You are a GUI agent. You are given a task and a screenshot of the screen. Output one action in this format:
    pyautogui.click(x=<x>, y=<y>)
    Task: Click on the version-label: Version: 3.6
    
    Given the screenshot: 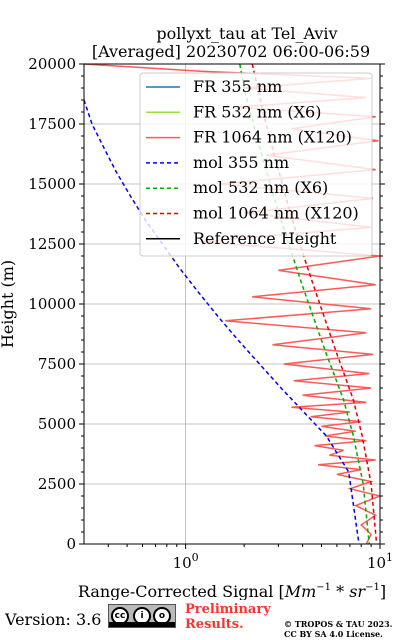 What is the action you would take?
    pyautogui.click(x=53, y=619)
    